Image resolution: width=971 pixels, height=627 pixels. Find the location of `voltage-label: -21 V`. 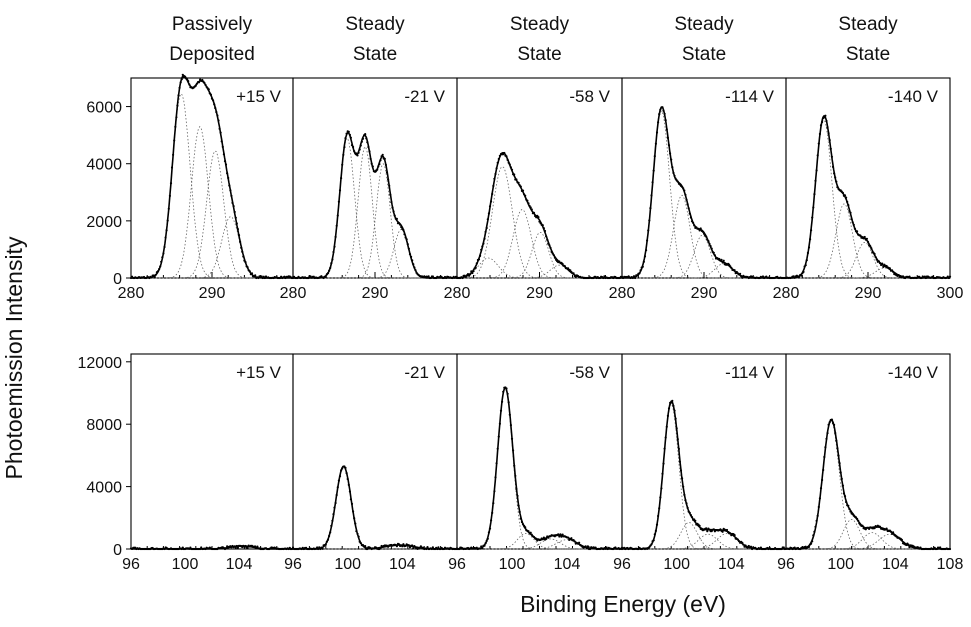

voltage-label: -21 V is located at coordinates (424, 96).